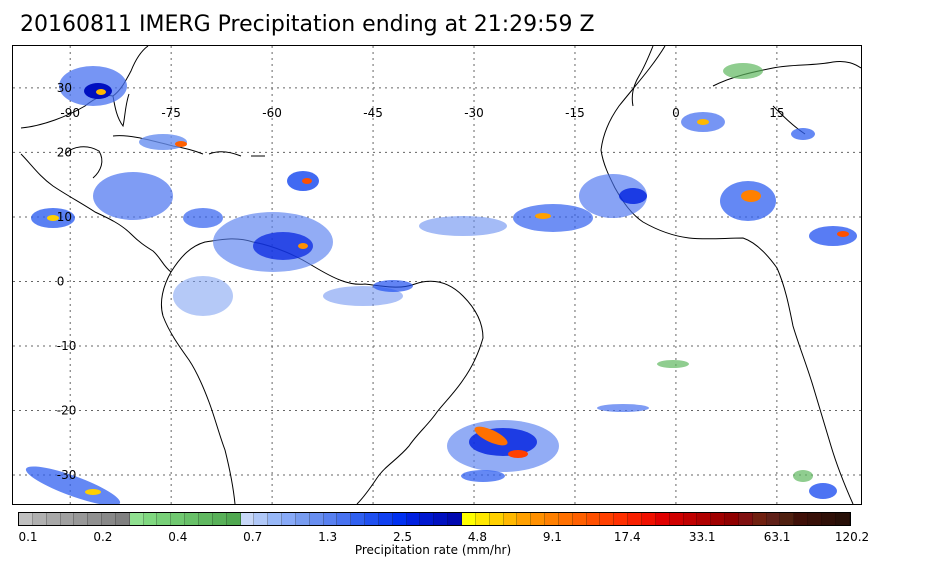 This screenshot has height=571, width=944. Describe the element at coordinates (67, 346) in the screenshot. I see `latitude-label: -10` at that location.